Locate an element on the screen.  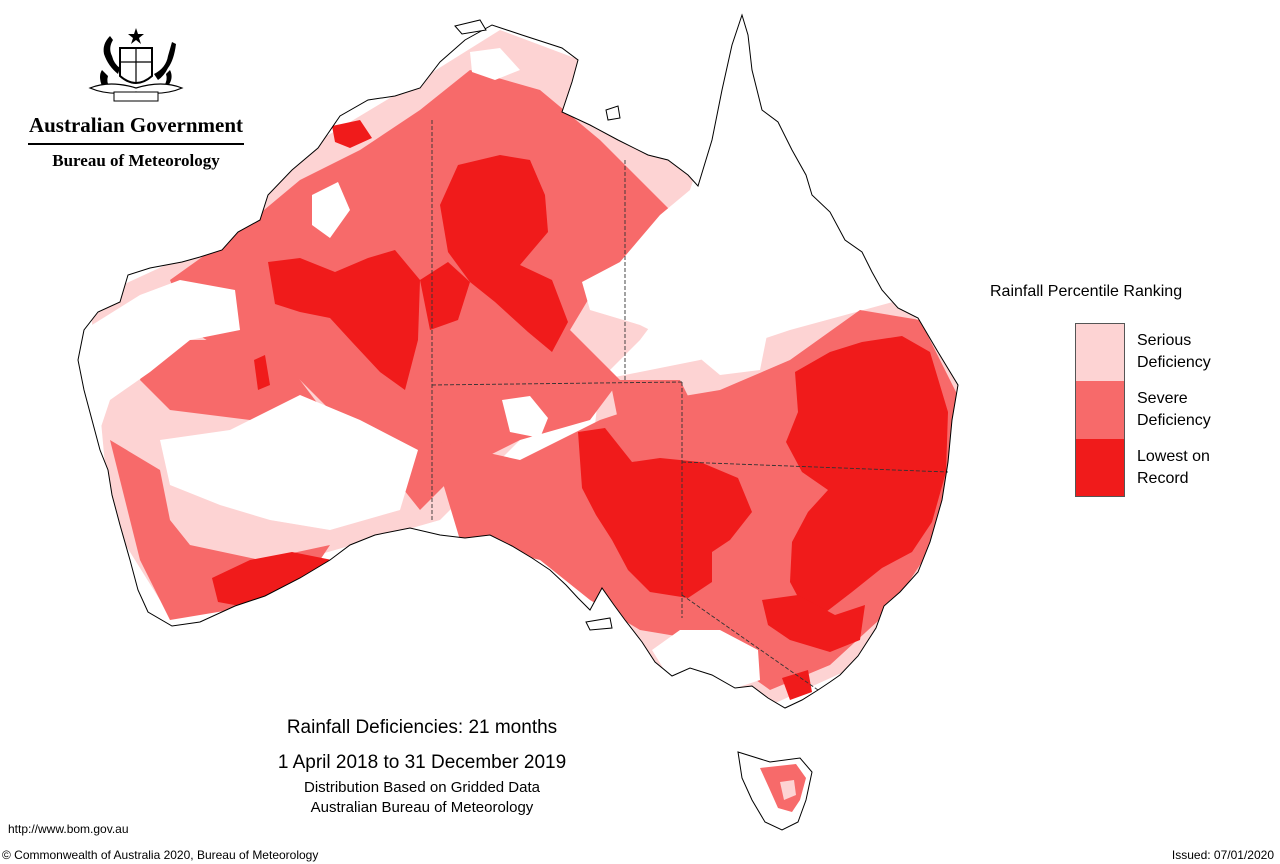
border-qld-nsw is located at coordinates (815, 467).